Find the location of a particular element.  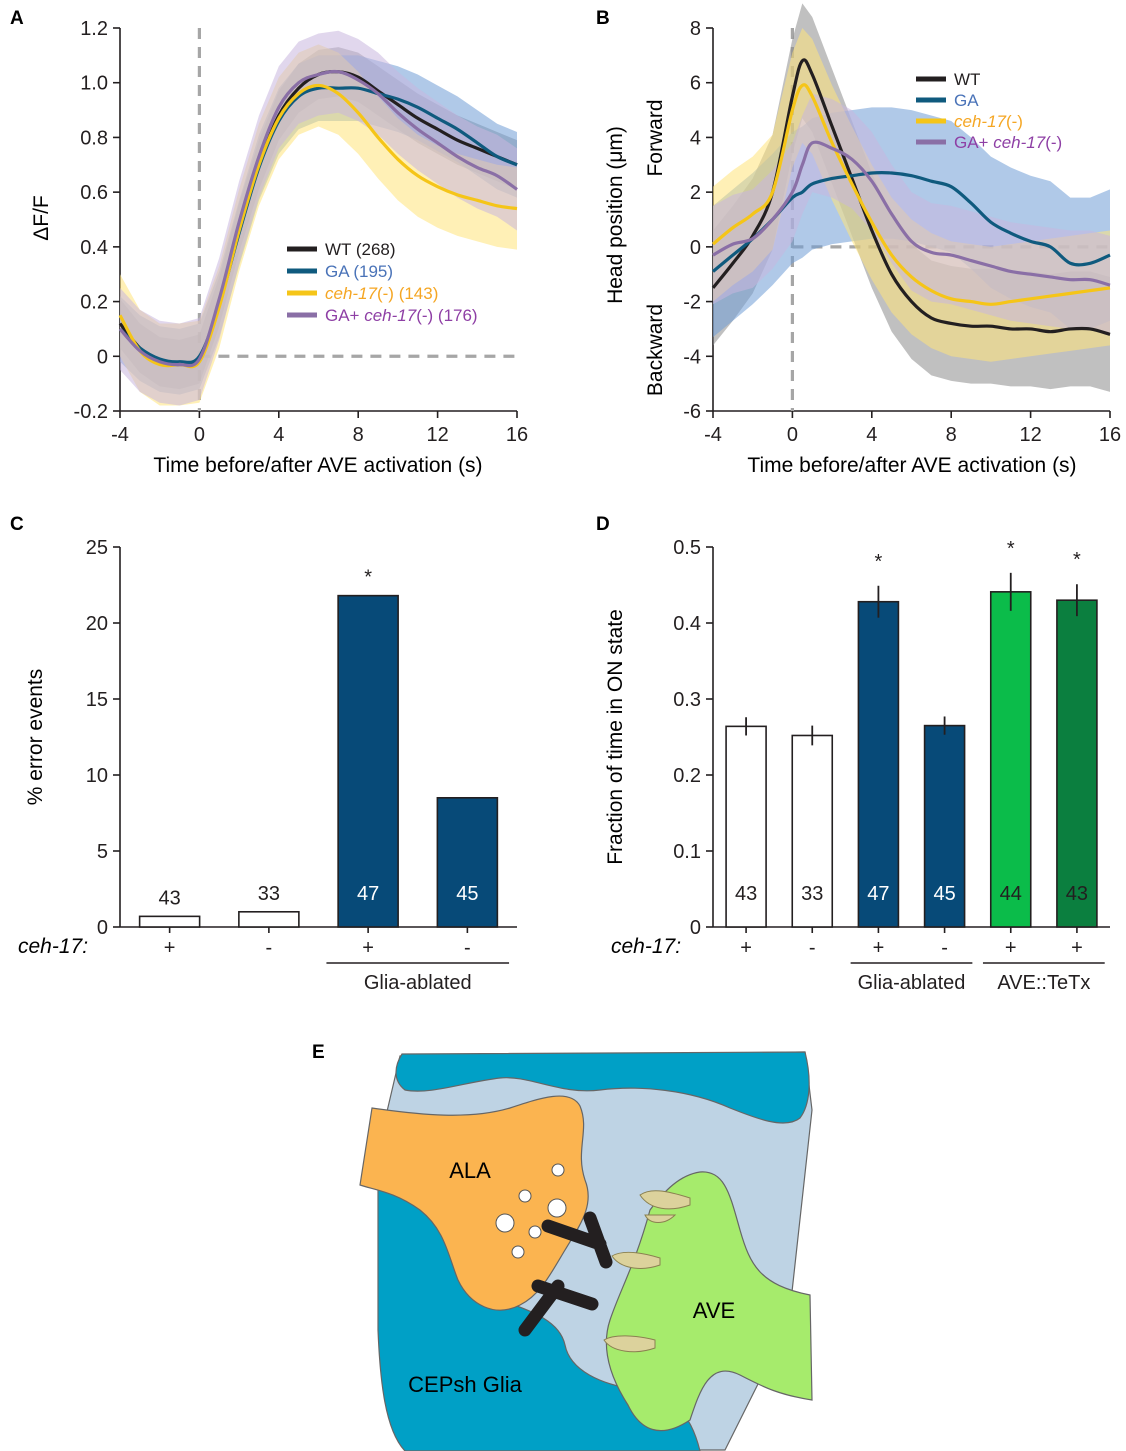

legend-entry: GA+ ceh-17(-) (176) is located at coordinates (401, 315).